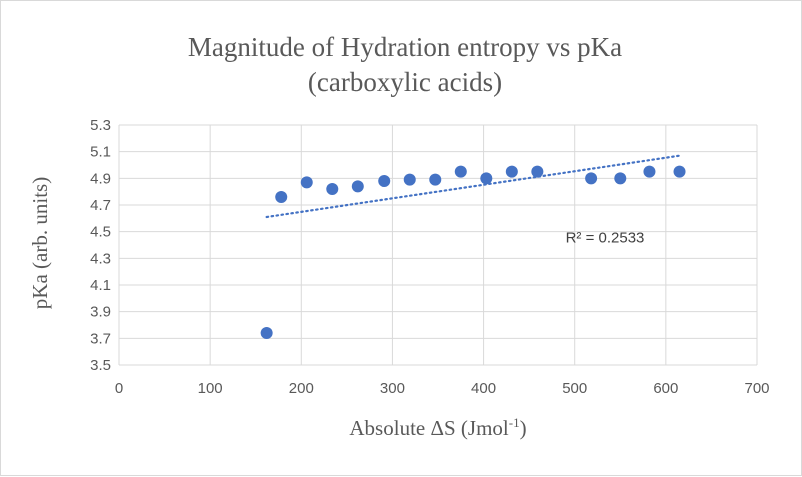  What do you see at coordinates (392, 388) in the screenshot?
I see `x-tick-label: 300` at bounding box center [392, 388].